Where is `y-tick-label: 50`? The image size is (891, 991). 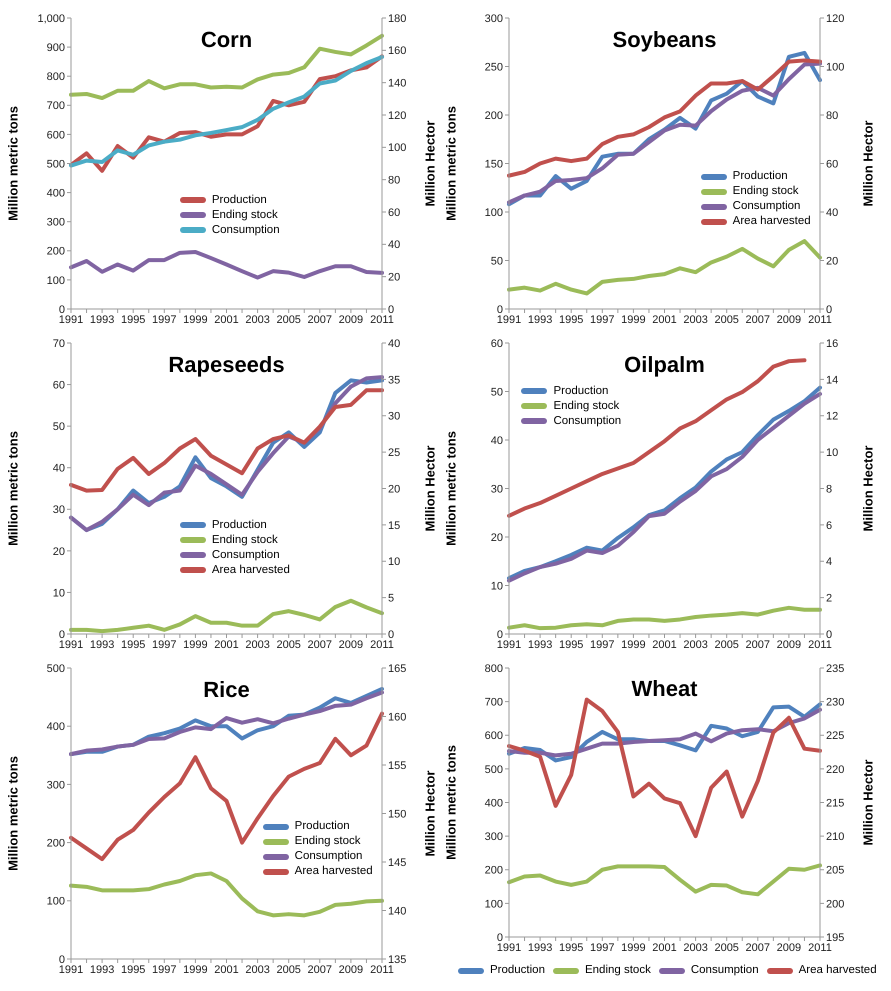
y-tick-label: 50 is located at coordinates (58, 427).